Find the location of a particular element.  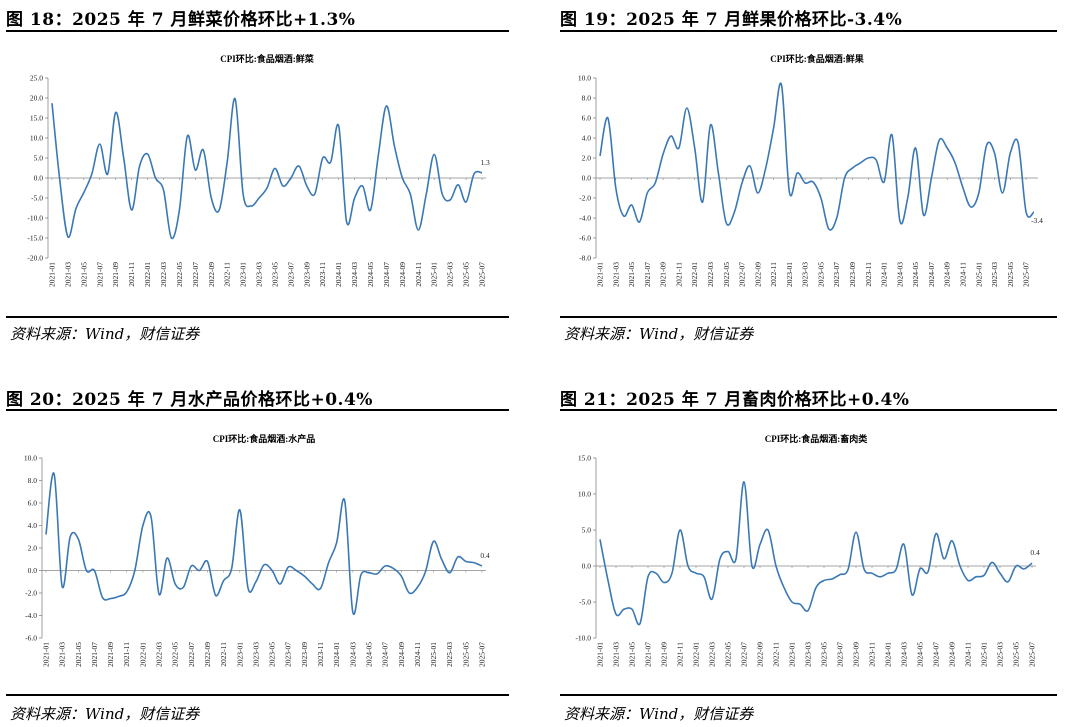

y-tick-label: 15.0 is located at coordinates (36, 118).